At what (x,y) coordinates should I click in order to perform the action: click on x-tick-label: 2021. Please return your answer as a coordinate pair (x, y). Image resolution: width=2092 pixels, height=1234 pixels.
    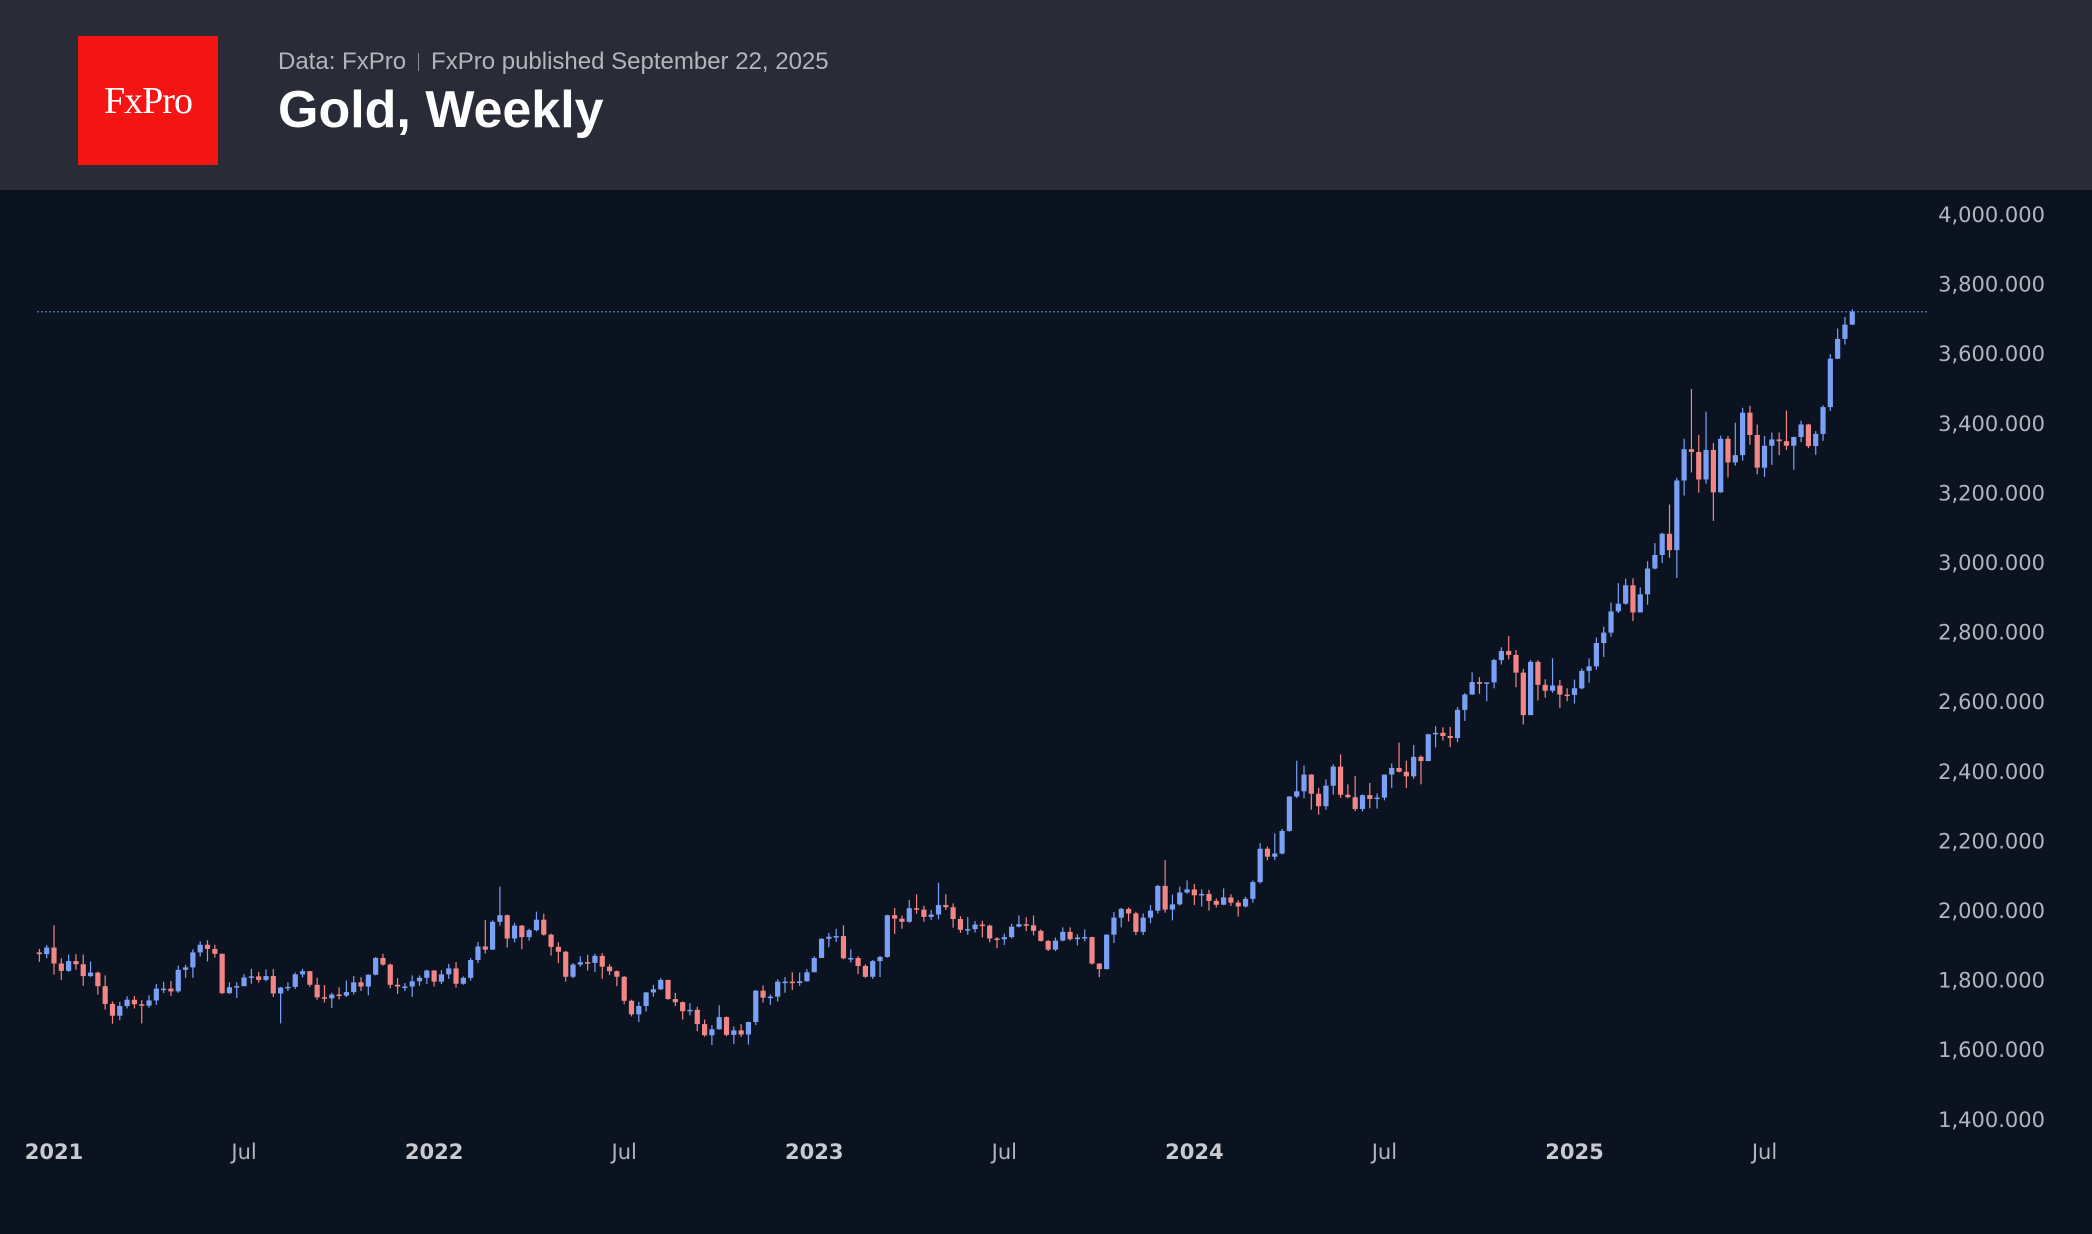
    Looking at the image, I should click on (54, 1152).